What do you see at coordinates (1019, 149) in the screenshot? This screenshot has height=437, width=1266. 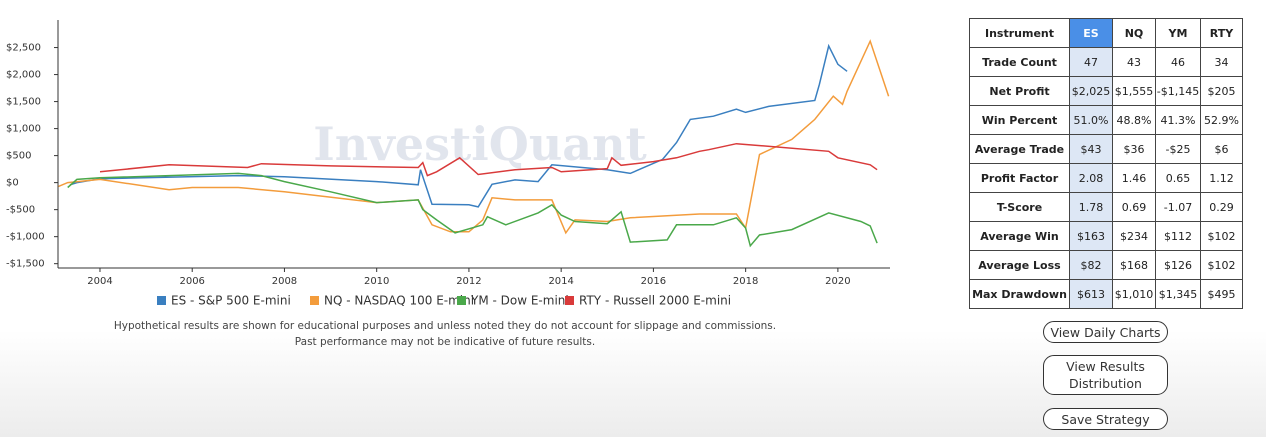 I see `table-cell: Average Trade` at bounding box center [1019, 149].